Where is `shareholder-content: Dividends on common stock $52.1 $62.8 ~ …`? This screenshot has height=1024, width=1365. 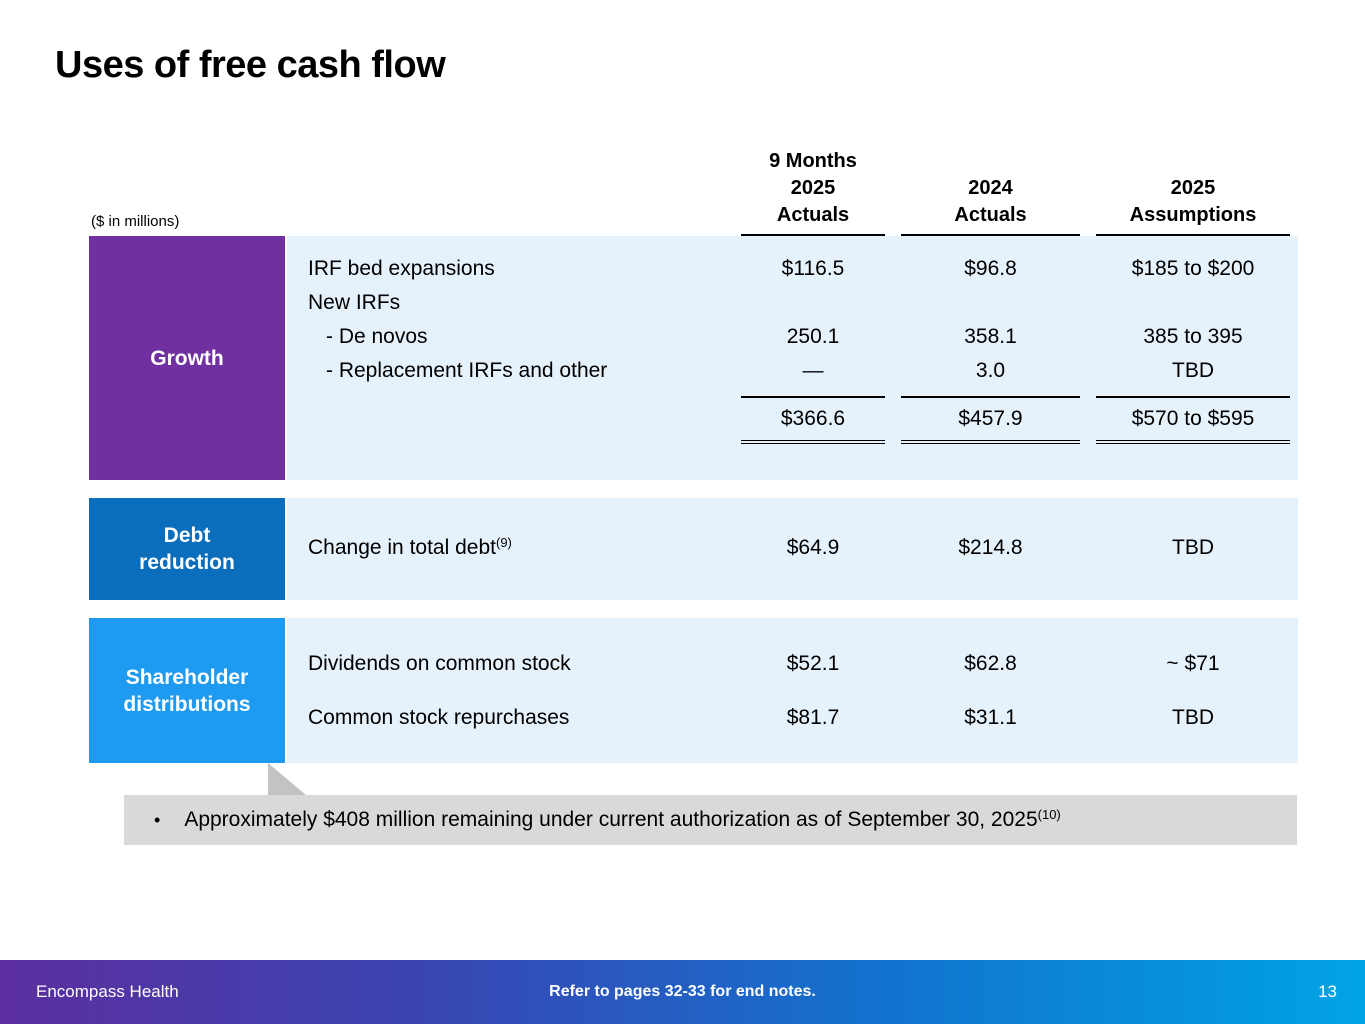
shareholder-content: Dividends on common stock $52.1 $62.8 ~ … is located at coordinates (792, 690).